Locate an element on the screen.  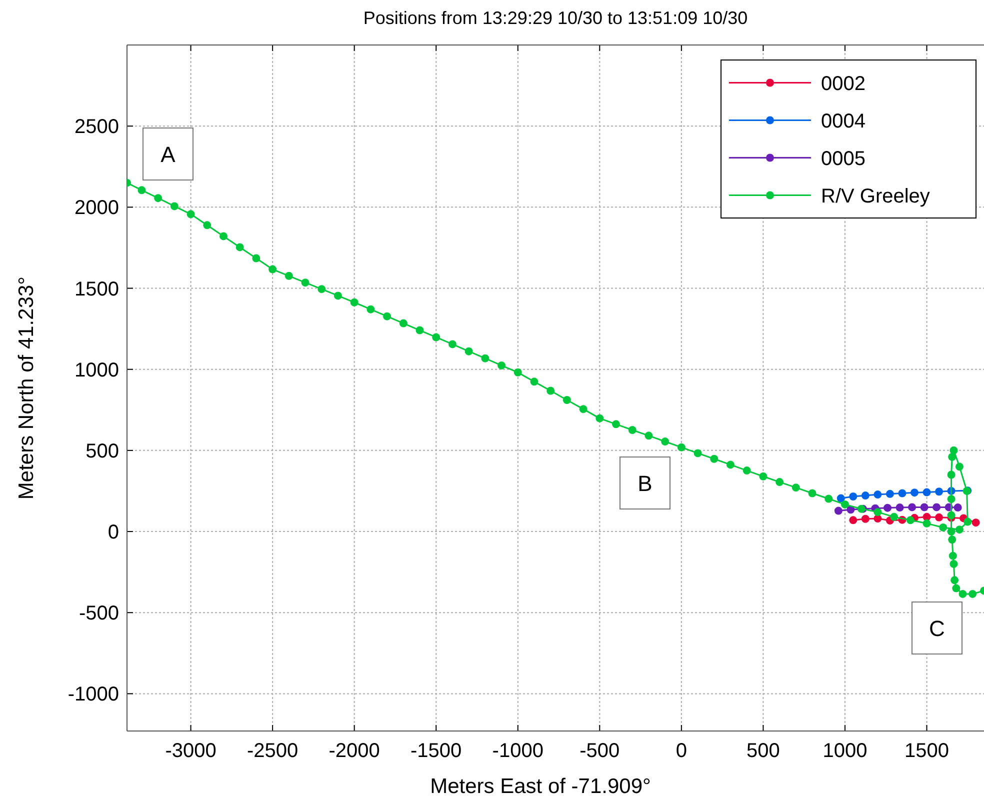
y-tick-label: 1000 is located at coordinates (96, 370).